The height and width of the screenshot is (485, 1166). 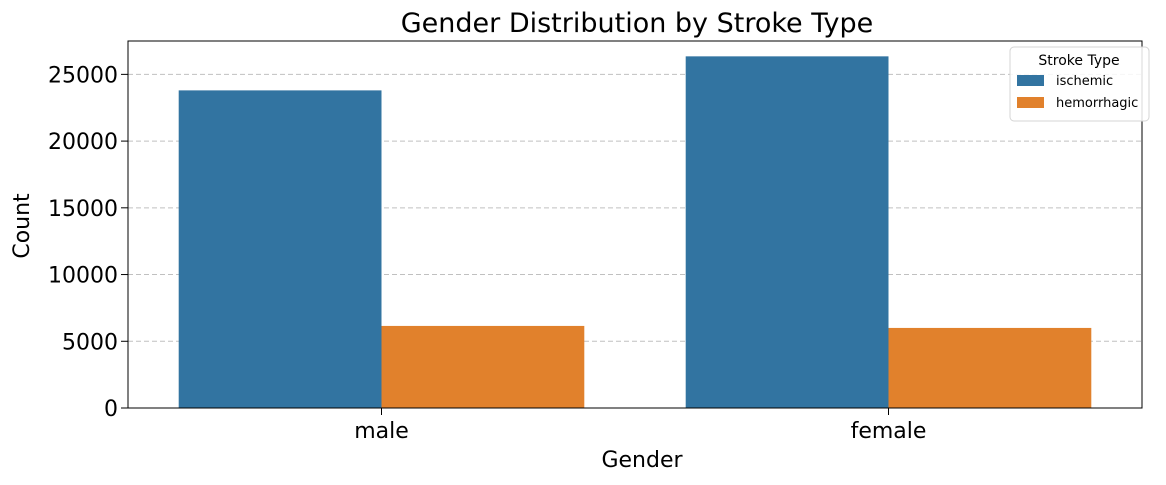 I want to click on bar-ischemic-male, so click(x=280, y=249).